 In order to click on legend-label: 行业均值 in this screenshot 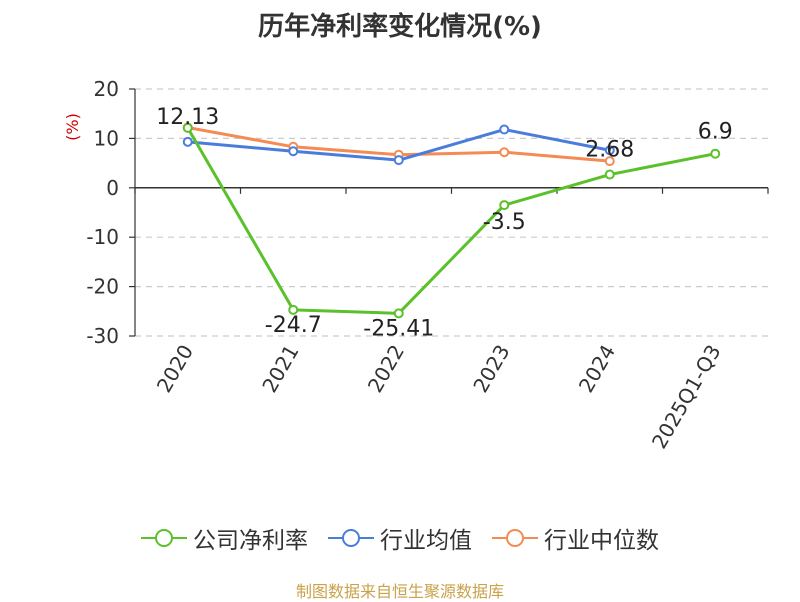, I will do `click(426, 541)`.